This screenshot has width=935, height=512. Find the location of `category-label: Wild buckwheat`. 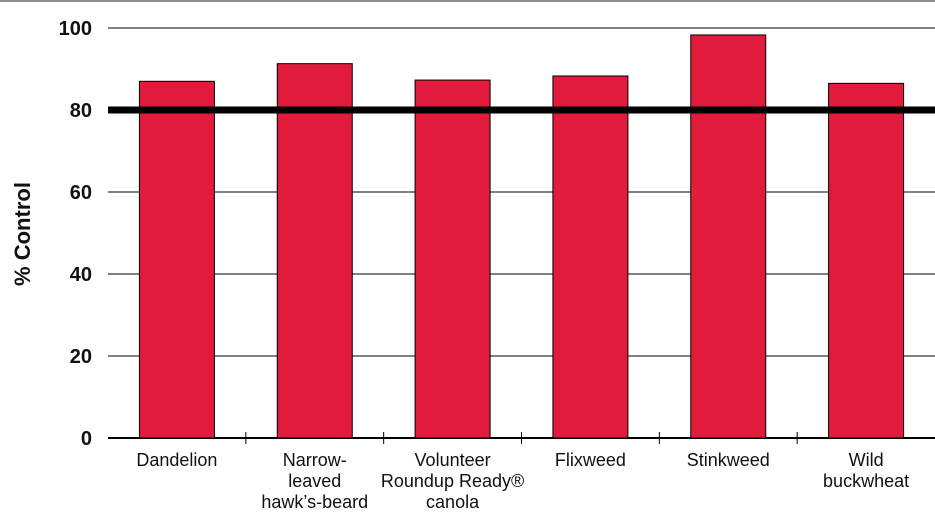

category-label: Wild buckwheat is located at coordinates (866, 470).